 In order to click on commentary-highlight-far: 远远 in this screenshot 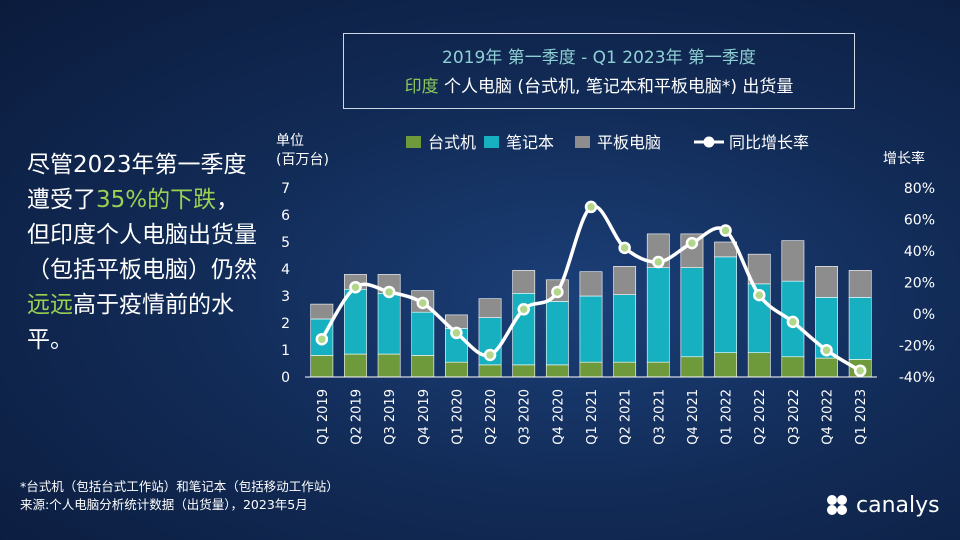, I will do `click(50, 305)`.